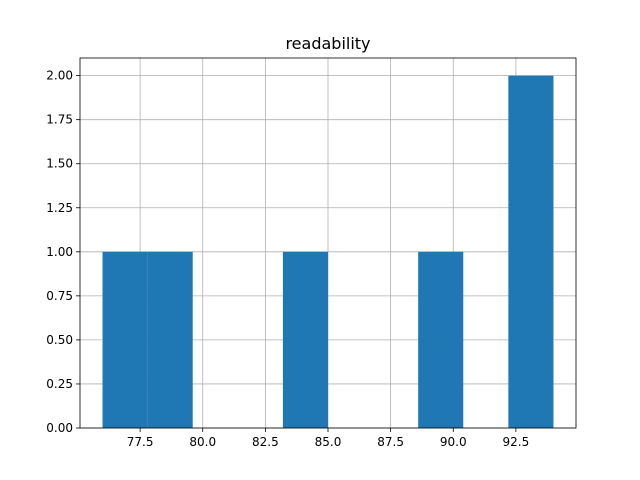 The height and width of the screenshot is (480, 640). What do you see at coordinates (390, 442) in the screenshot?
I see `x-tick-label: 87.5` at bounding box center [390, 442].